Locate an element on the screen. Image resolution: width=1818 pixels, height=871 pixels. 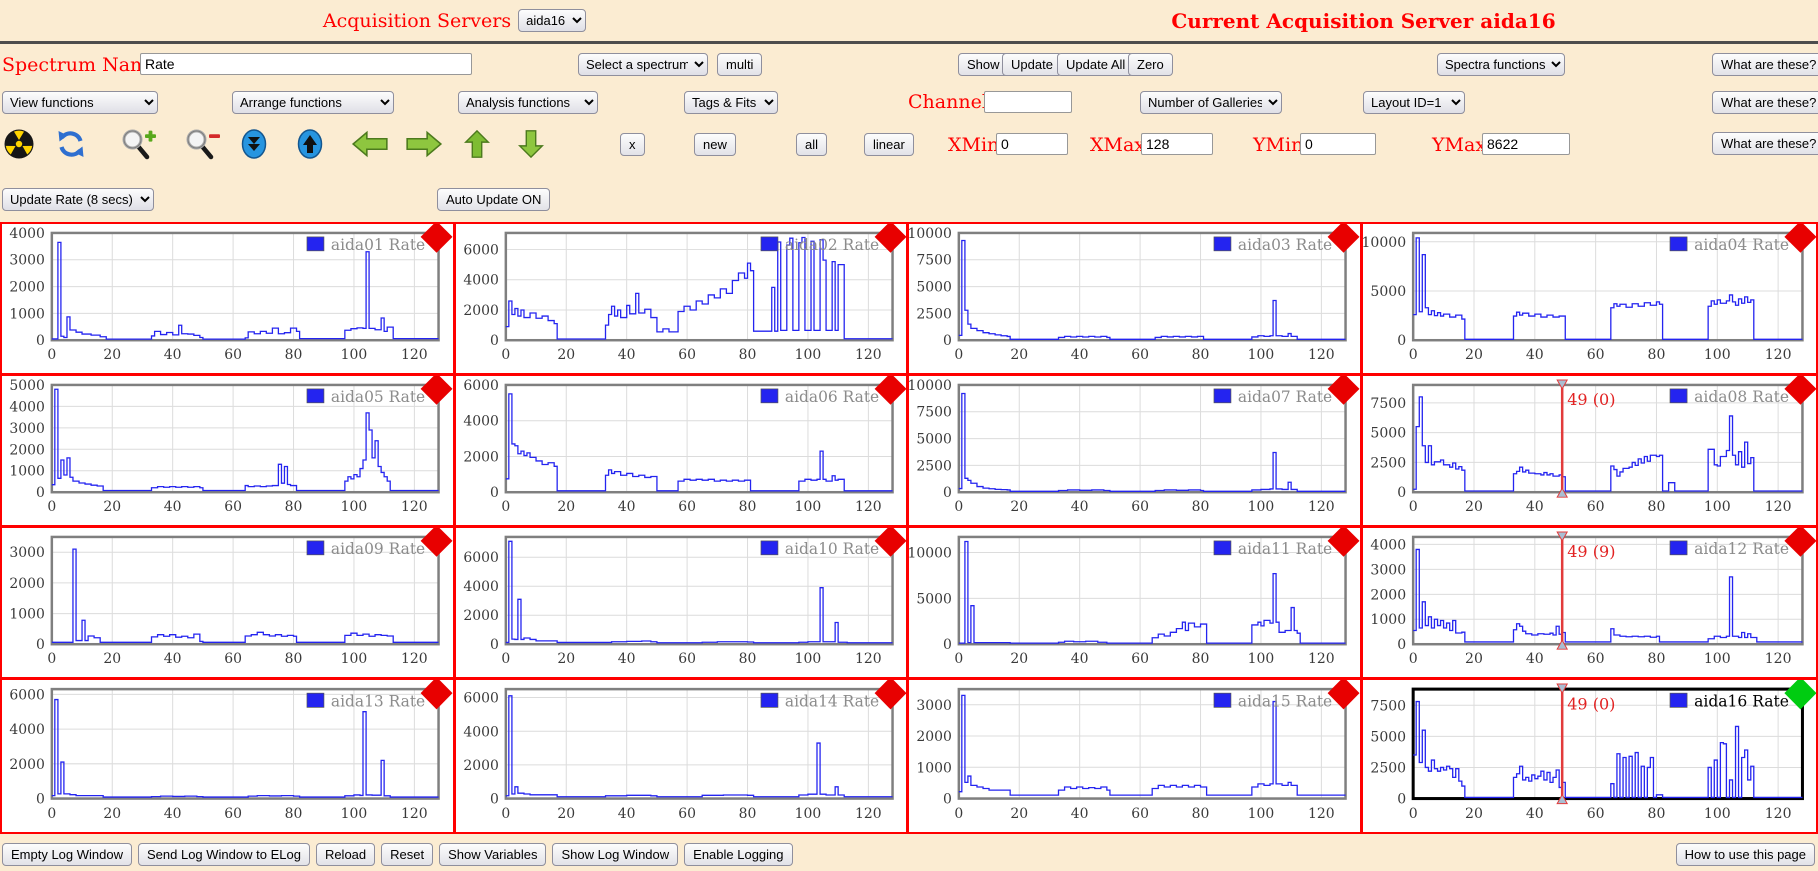
all-button: all is located at coordinates (812, 144).